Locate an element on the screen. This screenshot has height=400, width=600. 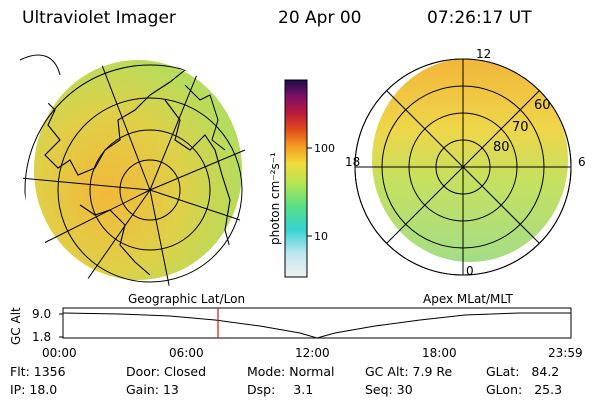
colorbar-tick-100: 100 is located at coordinates (324, 148).